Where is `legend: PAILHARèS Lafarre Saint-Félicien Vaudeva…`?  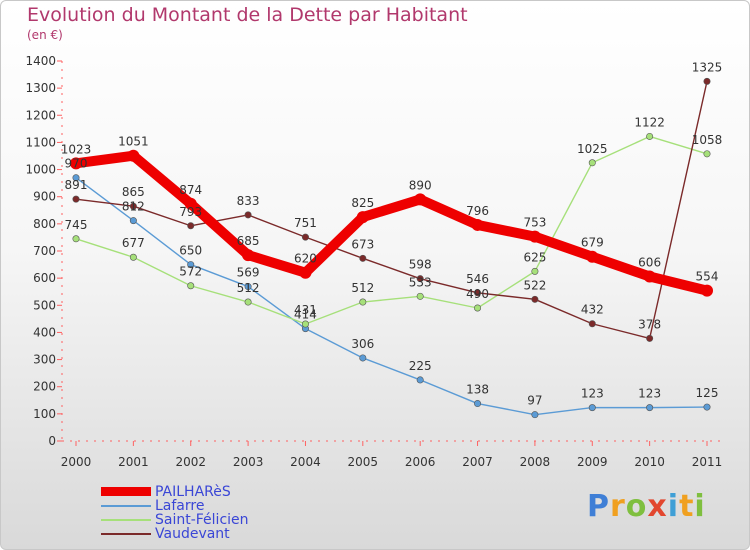
legend: PAILHARèS Lafarre Saint-Félicien Vaudeva… is located at coordinates (175, 513).